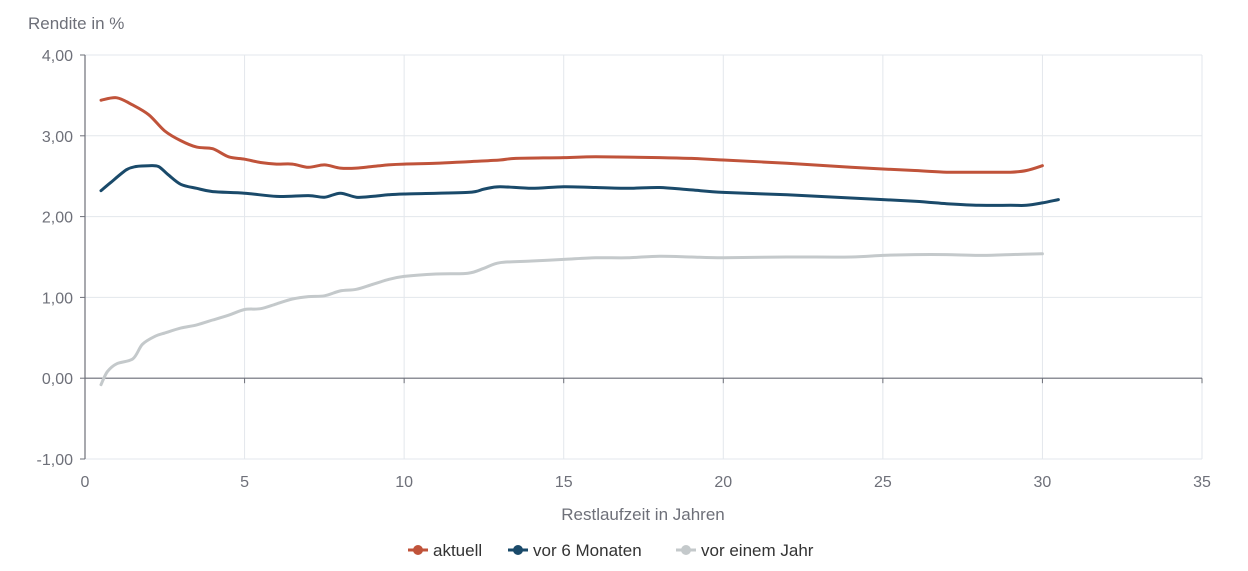 The width and height of the screenshot is (1248, 571). Describe the element at coordinates (57, 379) in the screenshot. I see `y-tick-label: 0,00` at that location.